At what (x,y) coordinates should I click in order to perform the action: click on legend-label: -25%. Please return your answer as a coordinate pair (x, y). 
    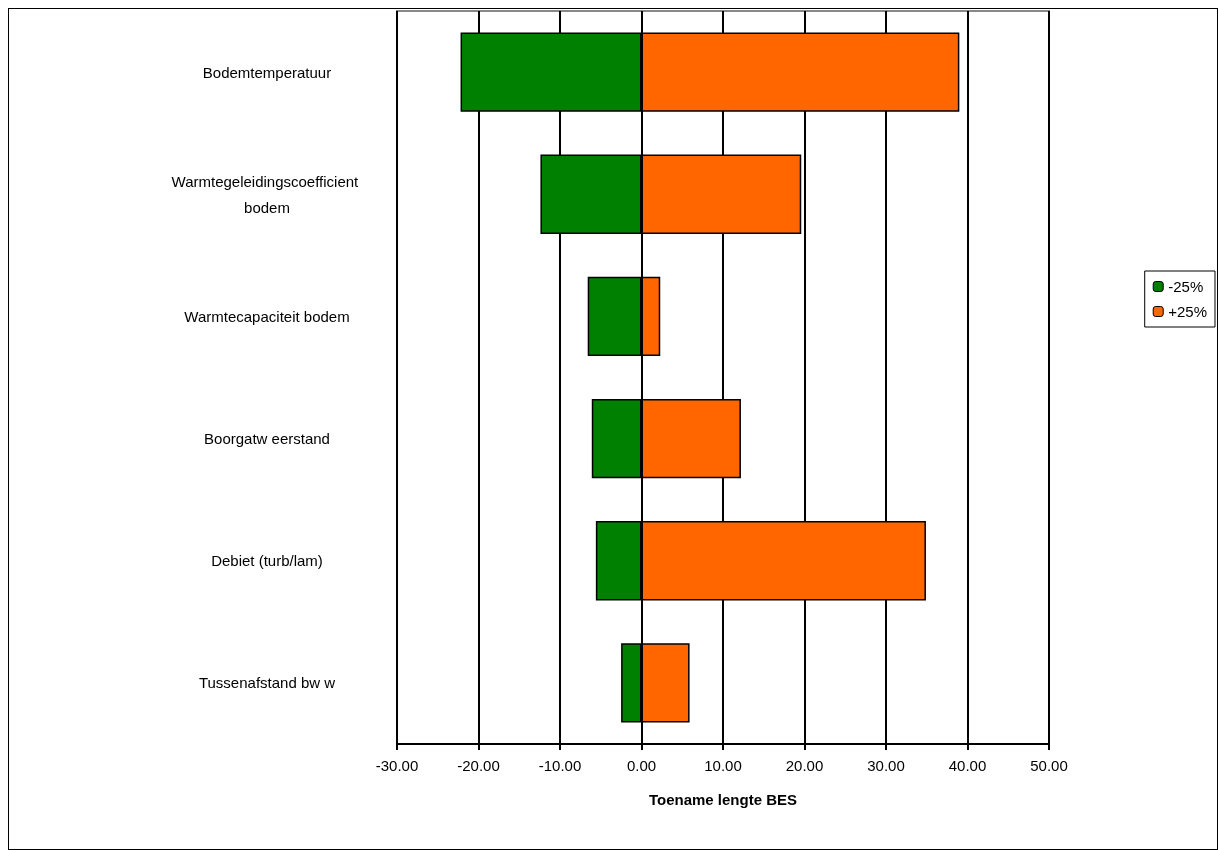
    Looking at the image, I should click on (1186, 286).